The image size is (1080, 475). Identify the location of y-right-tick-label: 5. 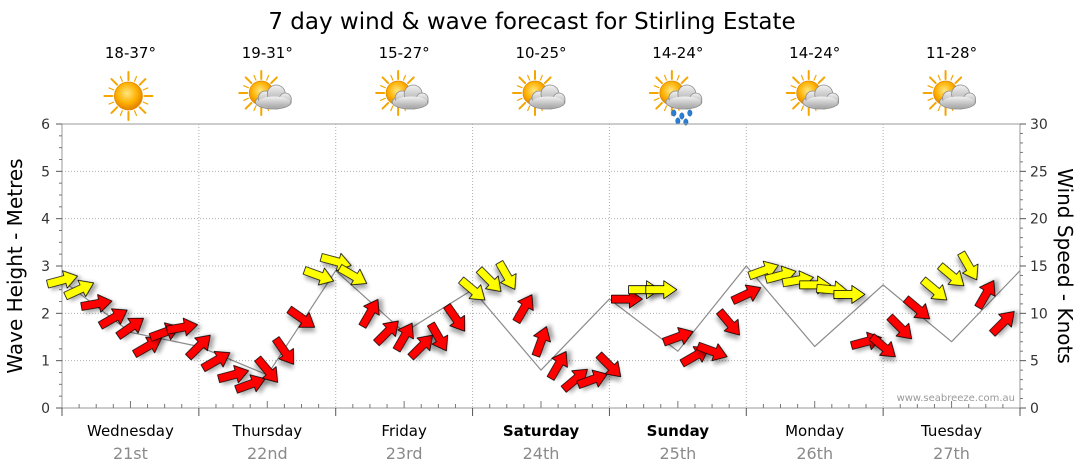
(1034, 362).